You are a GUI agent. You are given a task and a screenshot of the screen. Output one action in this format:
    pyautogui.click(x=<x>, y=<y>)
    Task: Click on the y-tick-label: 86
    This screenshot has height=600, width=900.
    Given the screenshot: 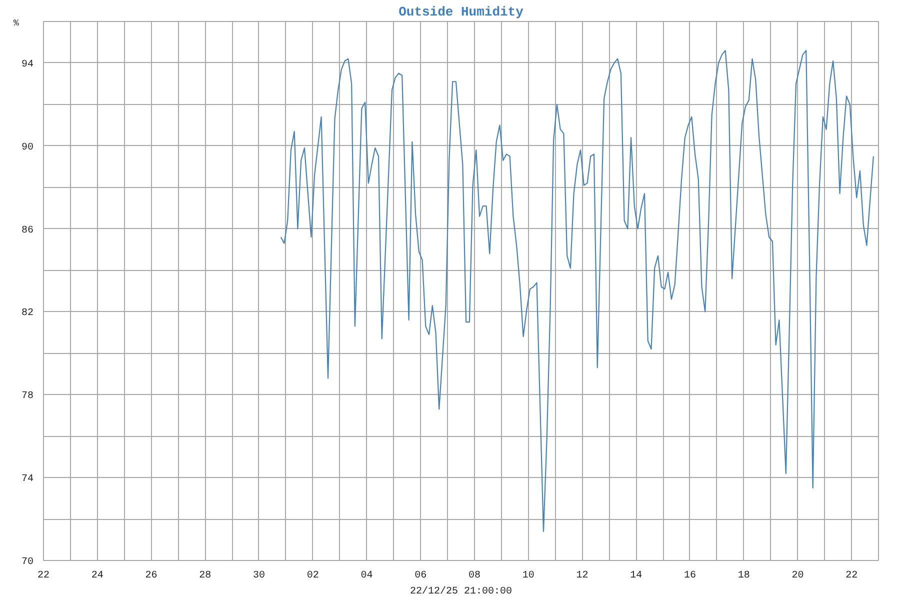 What is the action you would take?
    pyautogui.click(x=28, y=230)
    